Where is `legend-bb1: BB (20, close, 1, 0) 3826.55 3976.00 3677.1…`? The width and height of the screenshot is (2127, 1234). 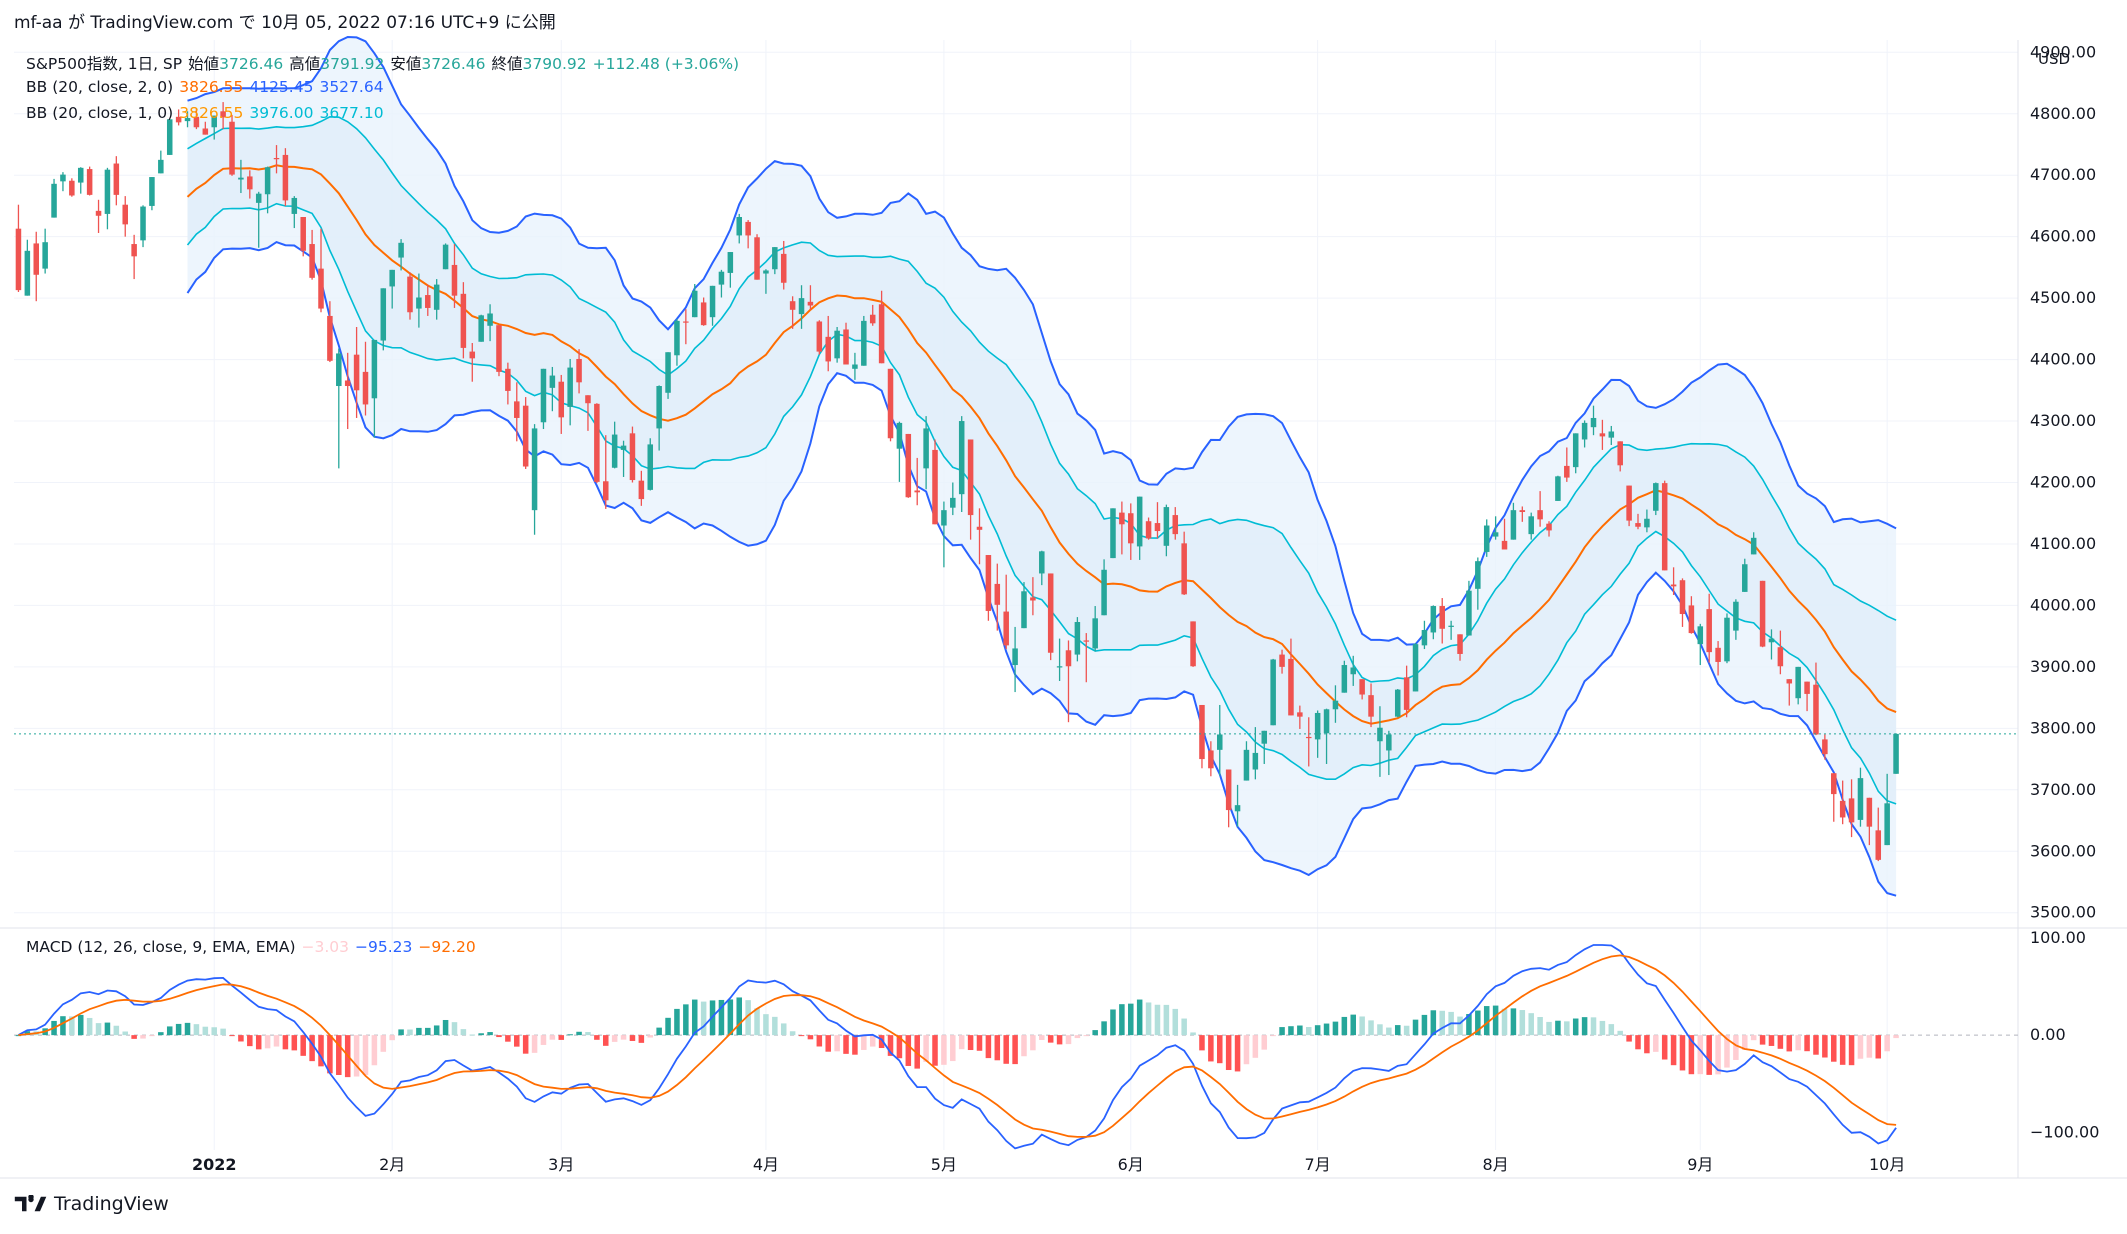
legend-bb1: BB (20, close, 1, 0) 3826.55 3976.00 3677.1… is located at coordinates (208, 113).